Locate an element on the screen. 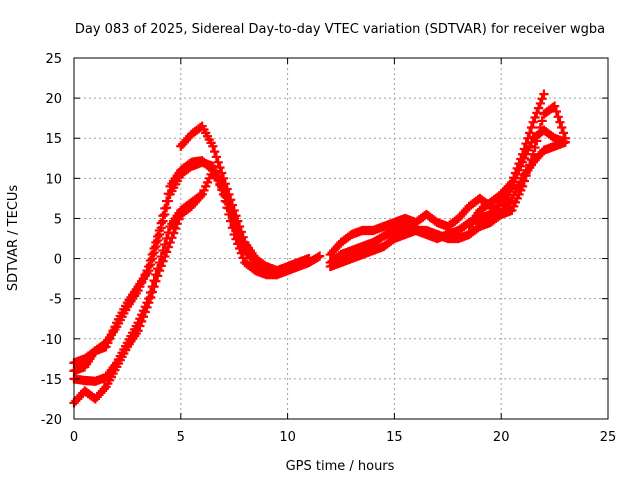 The width and height of the screenshot is (640, 480). x-tick-label: 25 is located at coordinates (608, 437).